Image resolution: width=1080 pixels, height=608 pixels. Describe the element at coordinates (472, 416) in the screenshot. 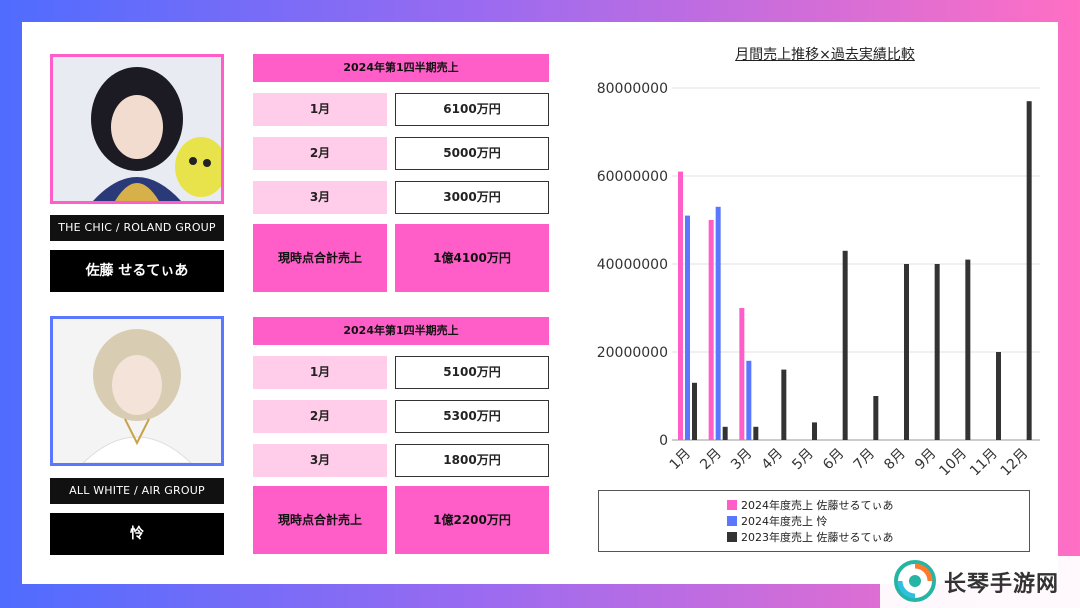

I see `value-cell-2-2: 5300万円` at that location.